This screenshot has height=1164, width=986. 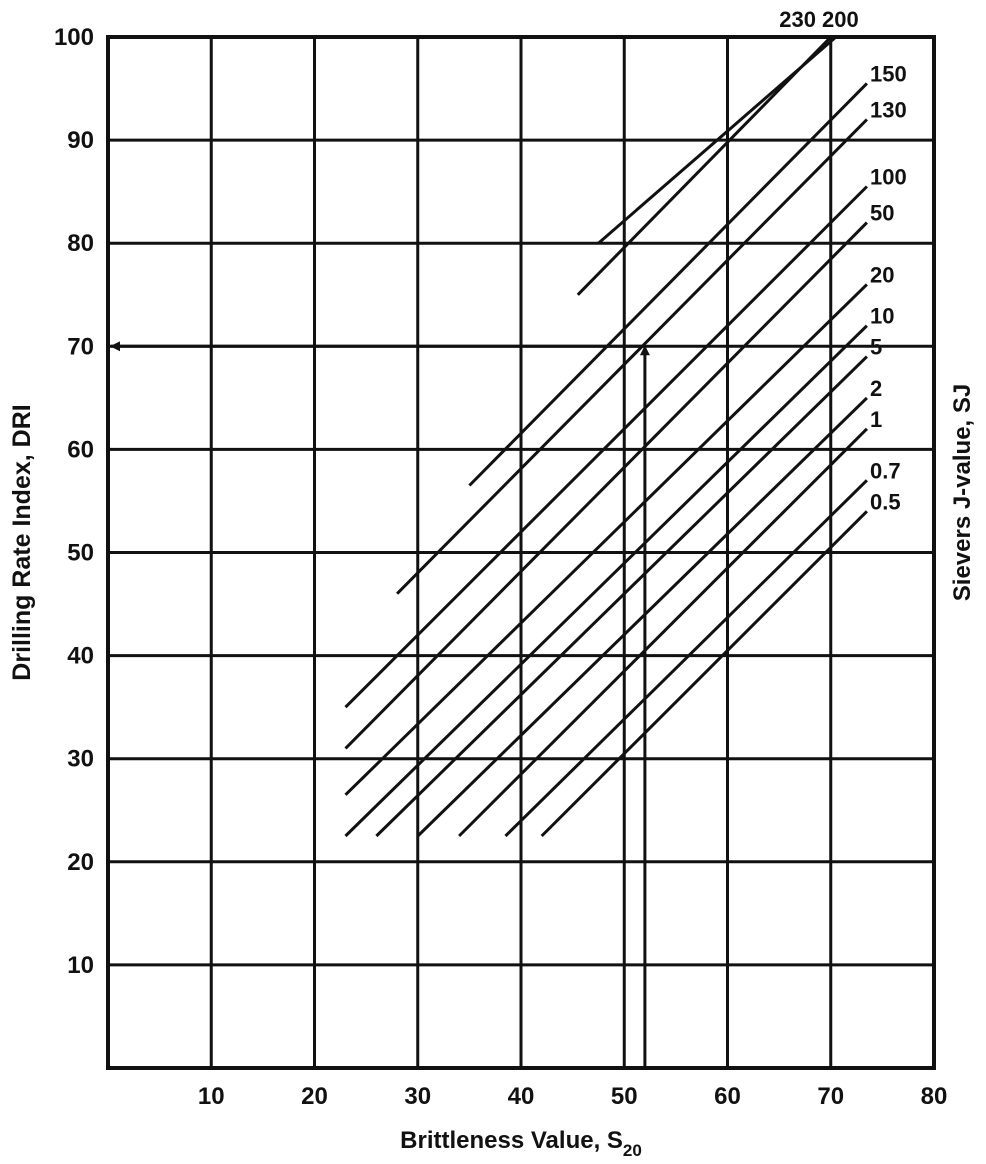 What do you see at coordinates (888, 73) in the screenshot?
I see `series-label: 150` at bounding box center [888, 73].